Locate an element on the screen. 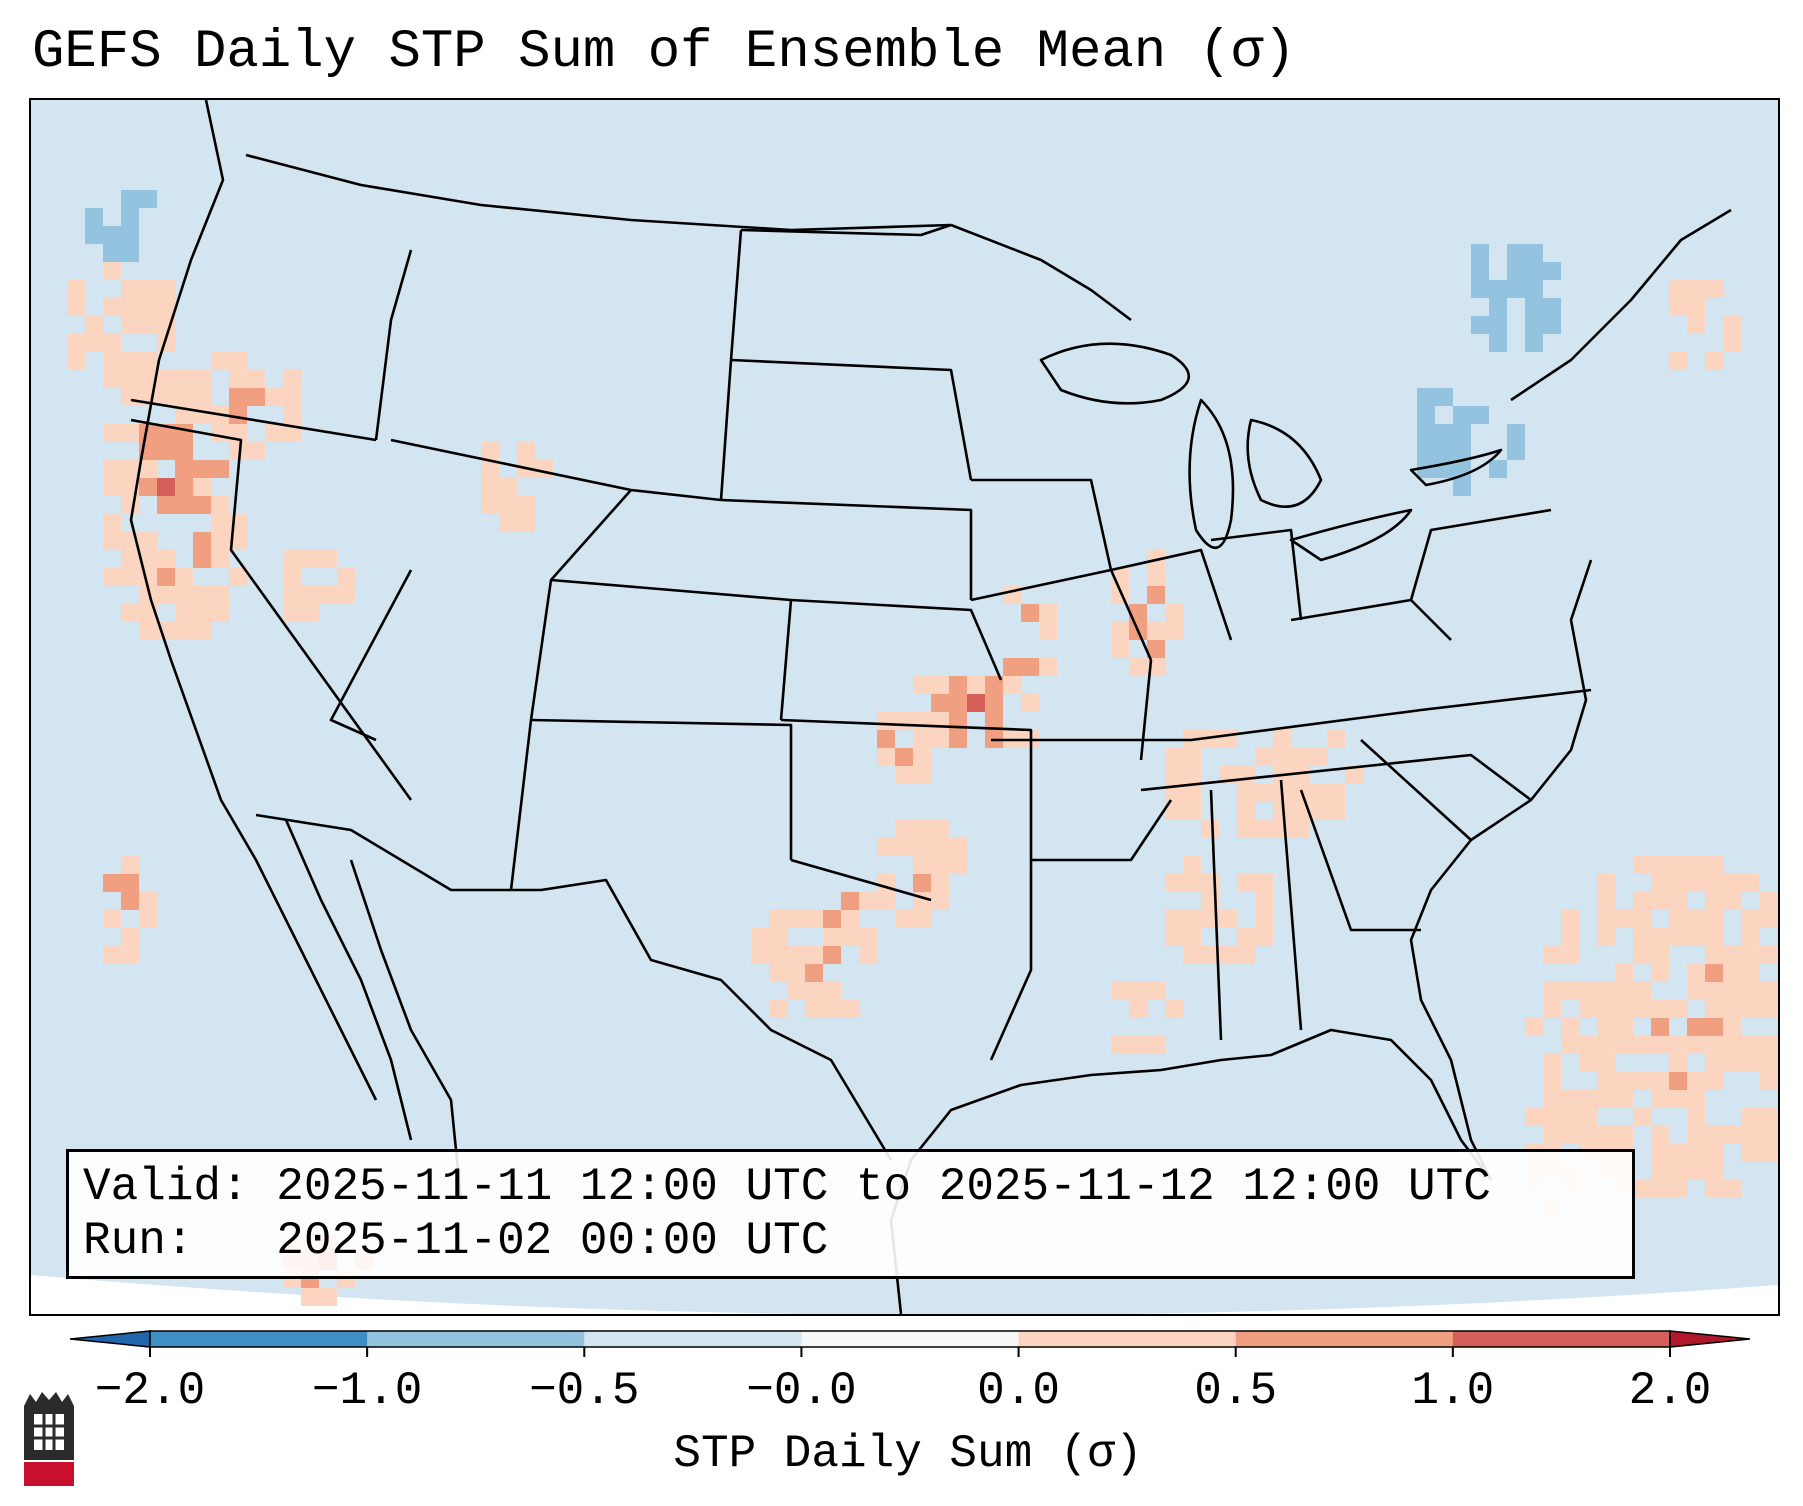  colorbar-segments is located at coordinates (910, 1339).